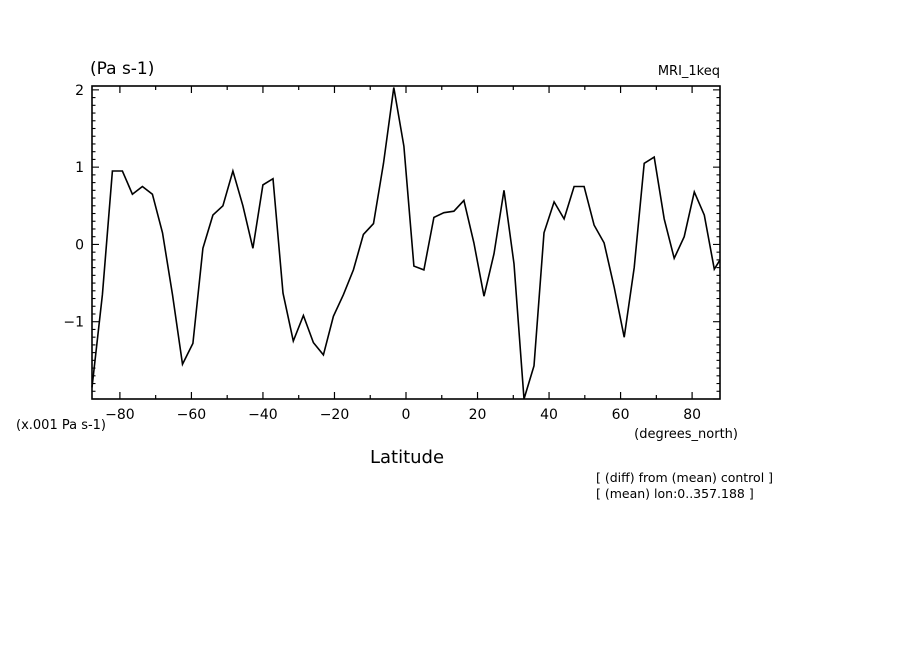 The height and width of the screenshot is (654, 904). I want to click on x-tick-label: 40, so click(549, 415).